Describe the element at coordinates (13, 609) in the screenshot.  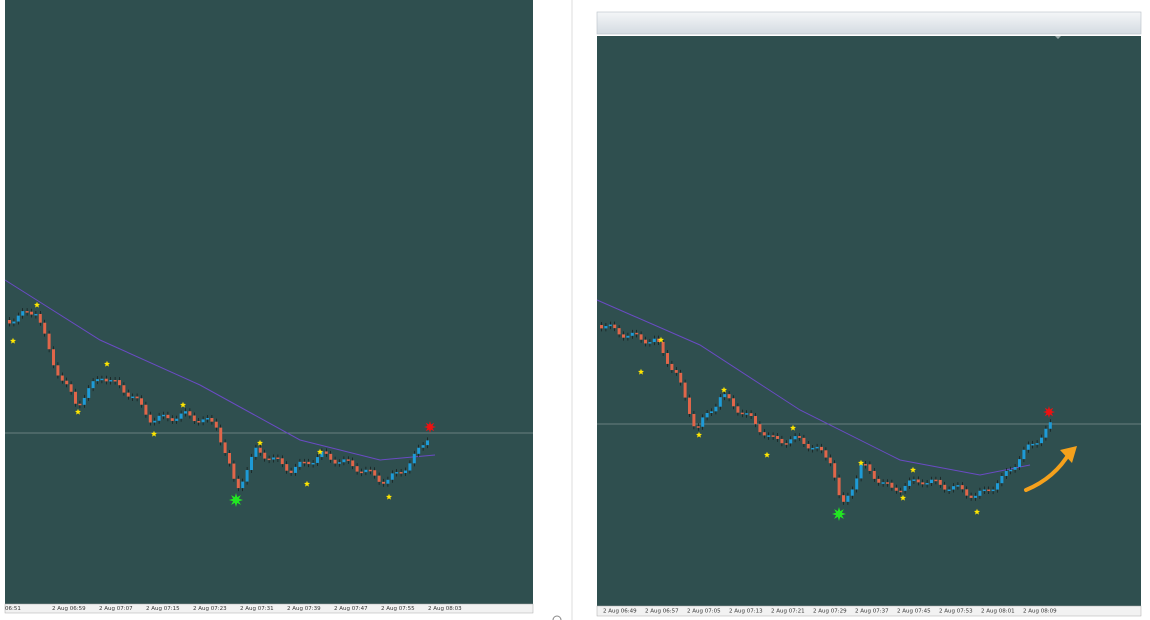
I see `time-label: 06:51` at that location.